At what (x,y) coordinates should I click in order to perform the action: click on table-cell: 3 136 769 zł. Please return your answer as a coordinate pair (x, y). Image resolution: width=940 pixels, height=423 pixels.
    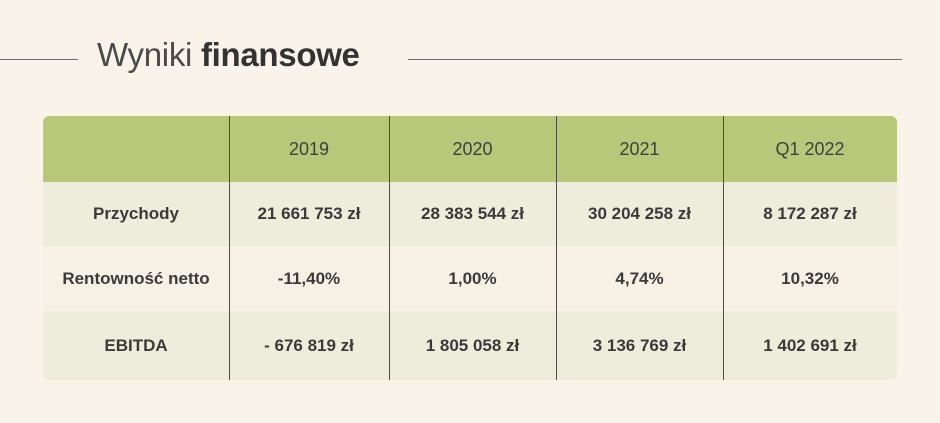
    Looking at the image, I should click on (639, 345).